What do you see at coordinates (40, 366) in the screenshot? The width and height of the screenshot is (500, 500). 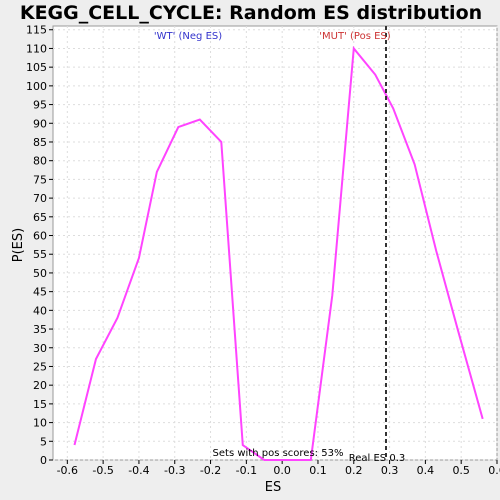 I see `y-tick-label: 25` at bounding box center [40, 366].